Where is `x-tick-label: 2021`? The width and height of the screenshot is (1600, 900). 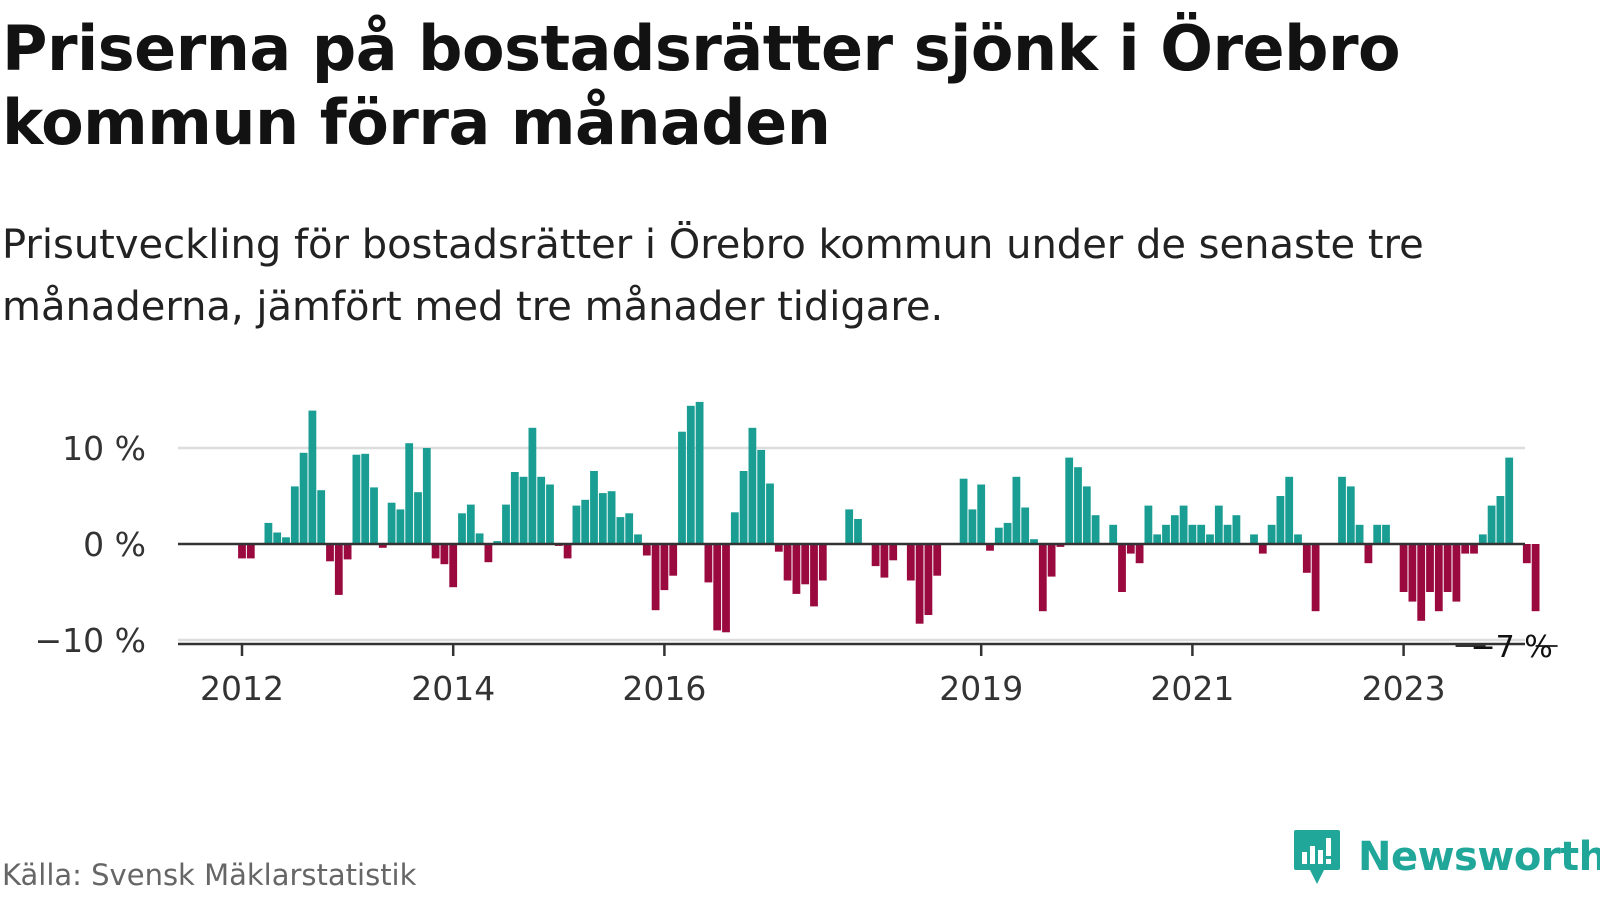
x-tick-label: 2021 is located at coordinates (1192, 688).